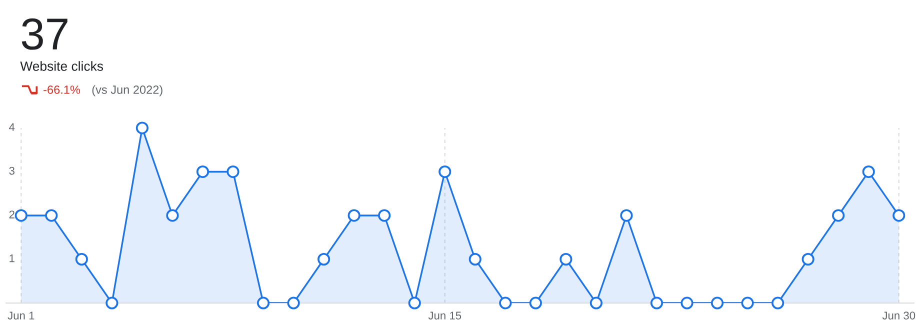 This screenshot has height=329, width=916. Describe the element at coordinates (127, 90) in the screenshot. I see `text: (vs Jun 2022)` at that location.